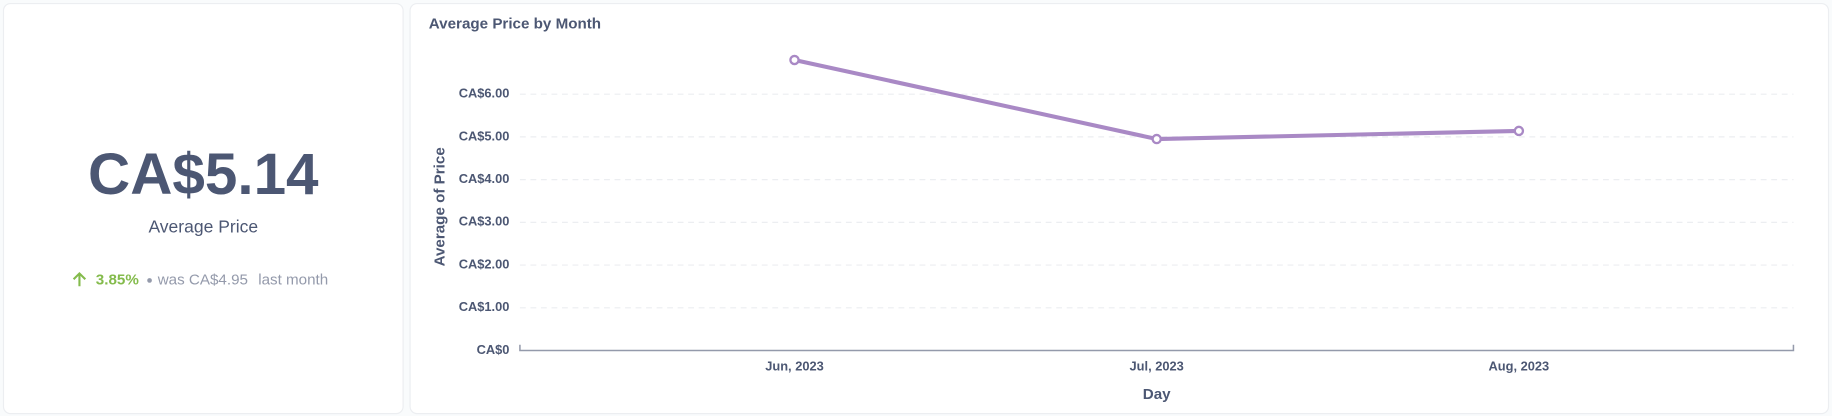 Image resolution: width=1832 pixels, height=416 pixels. What do you see at coordinates (484, 263) in the screenshot?
I see `y-tick-label: CA$2.00` at bounding box center [484, 263].